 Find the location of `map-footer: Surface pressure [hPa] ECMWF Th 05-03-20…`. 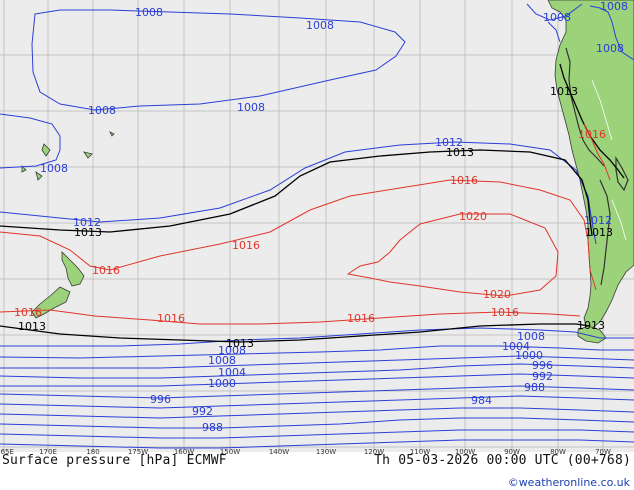

map-footer: Surface pressure [hPa] ECMWF Th 05-03-20… is located at coordinates (317, 471).